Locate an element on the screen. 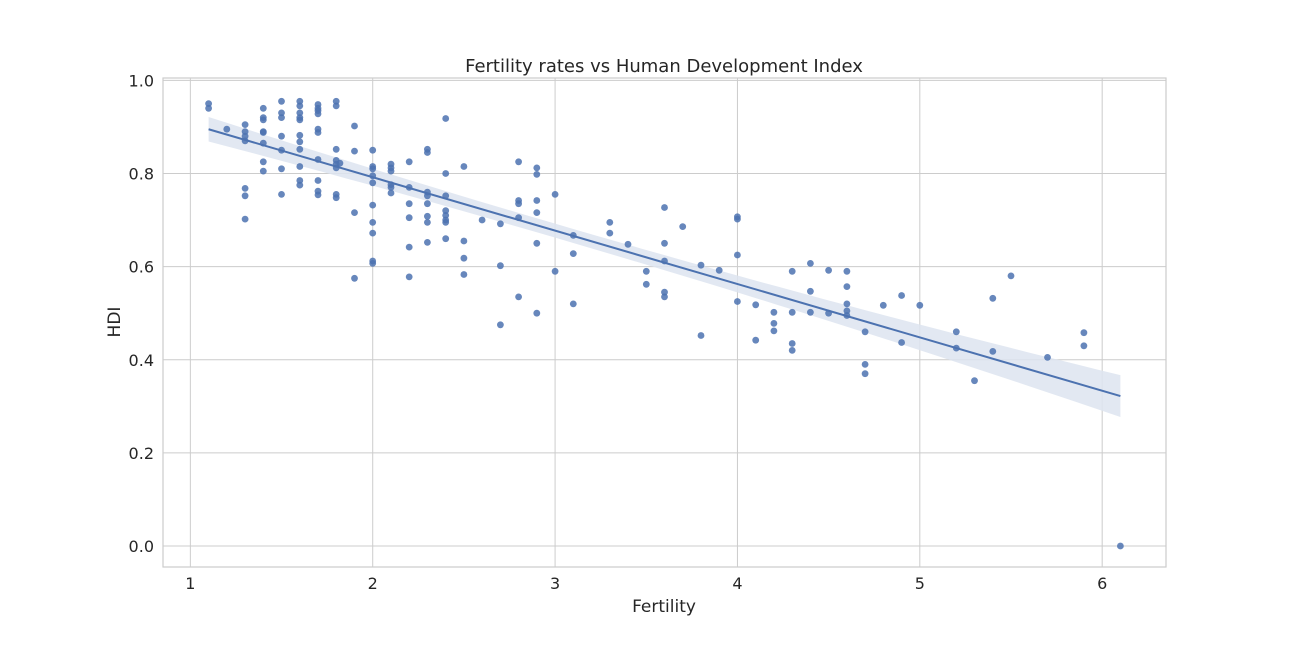 This screenshot has height=648, width=1296. y-tick-label: 0.2 is located at coordinates (141, 453).